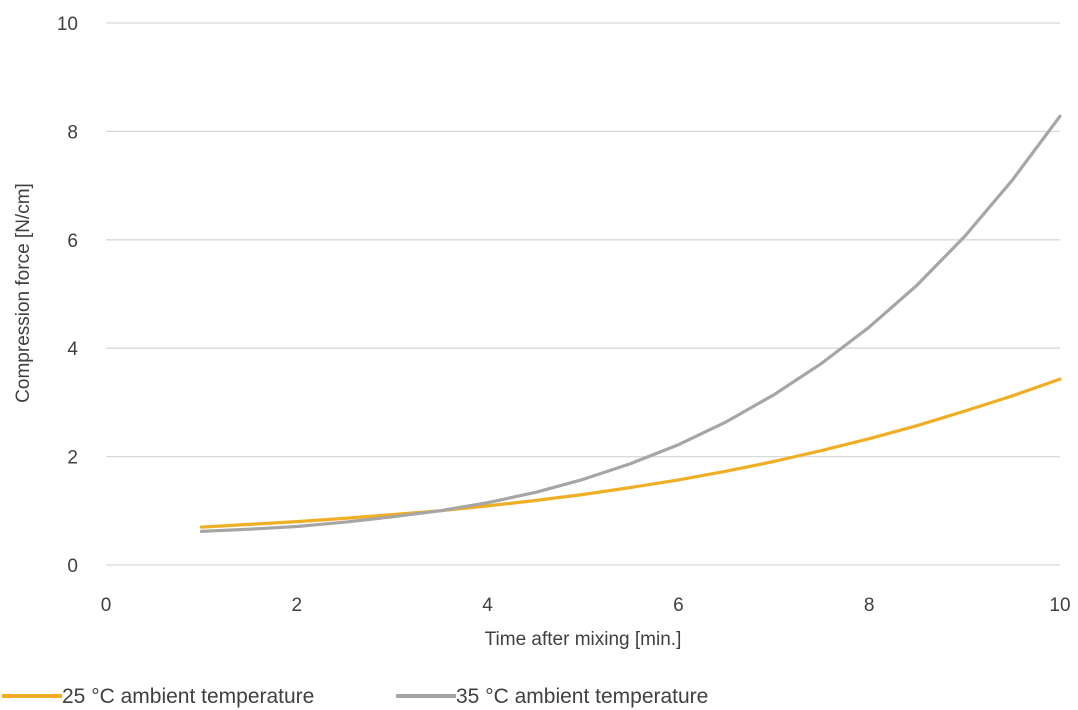  What do you see at coordinates (72, 132) in the screenshot?
I see `y-tick-label: 8` at bounding box center [72, 132].